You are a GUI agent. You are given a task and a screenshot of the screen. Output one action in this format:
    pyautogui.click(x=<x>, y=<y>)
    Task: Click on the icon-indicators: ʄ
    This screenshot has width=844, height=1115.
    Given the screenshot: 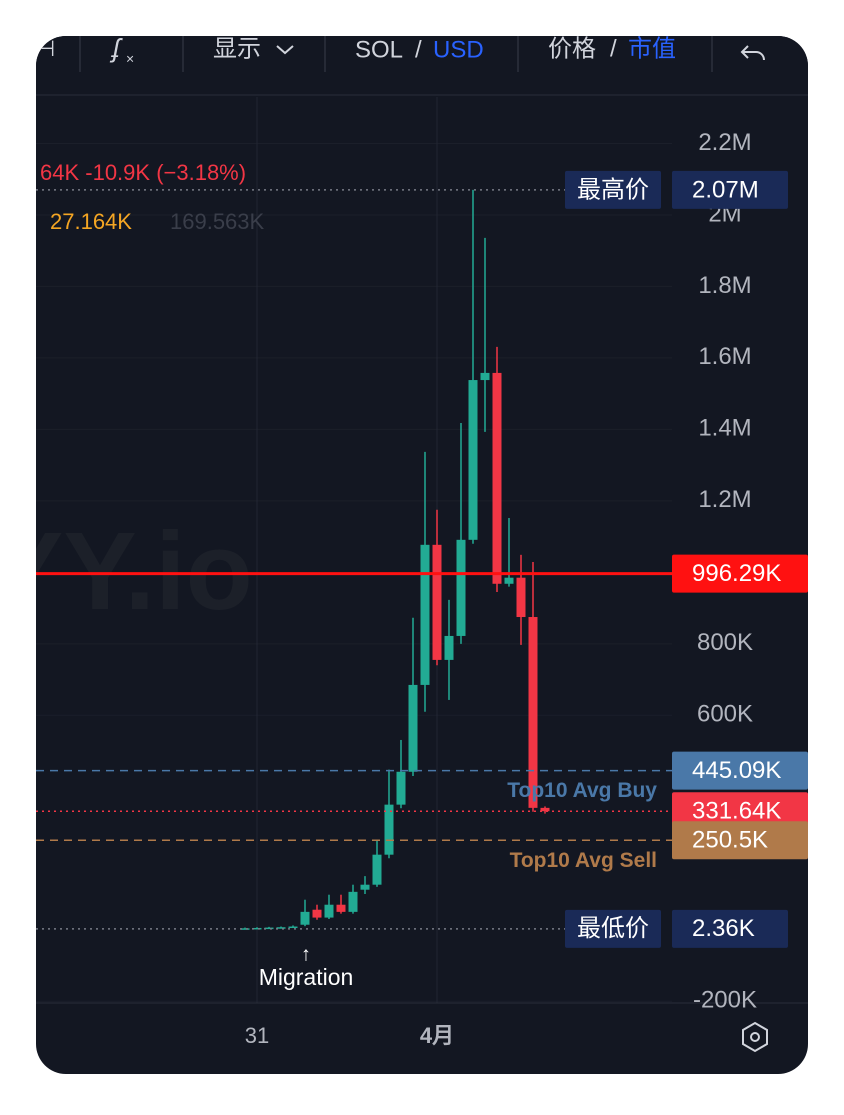 What is the action you would take?
    pyautogui.click(x=116, y=48)
    